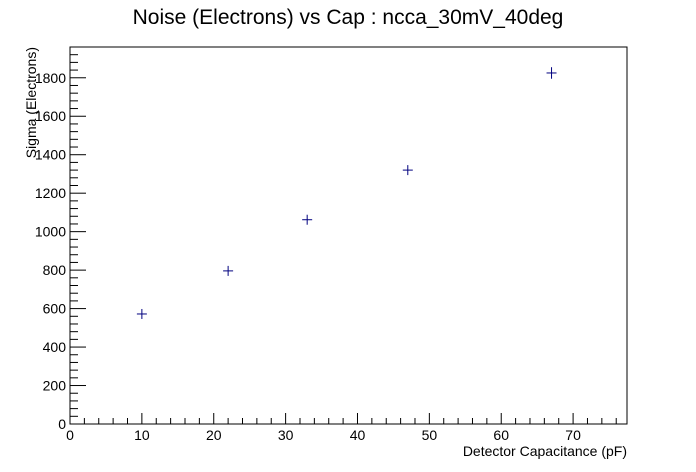  I want to click on y-tick-label: 1400, so click(50, 155).